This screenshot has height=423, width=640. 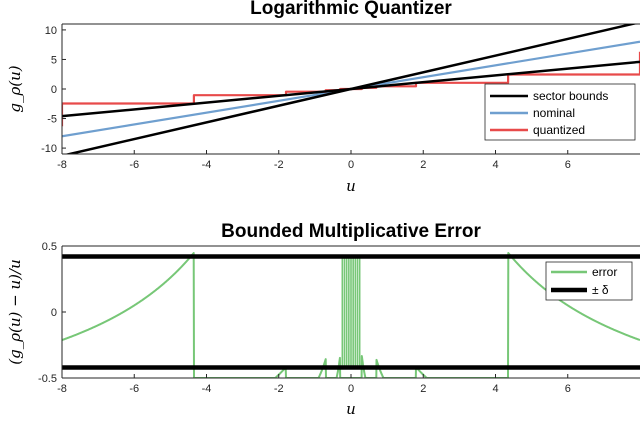 What do you see at coordinates (49, 247) in the screenshot?
I see `error-ytick-label: 0.5` at bounding box center [49, 247].